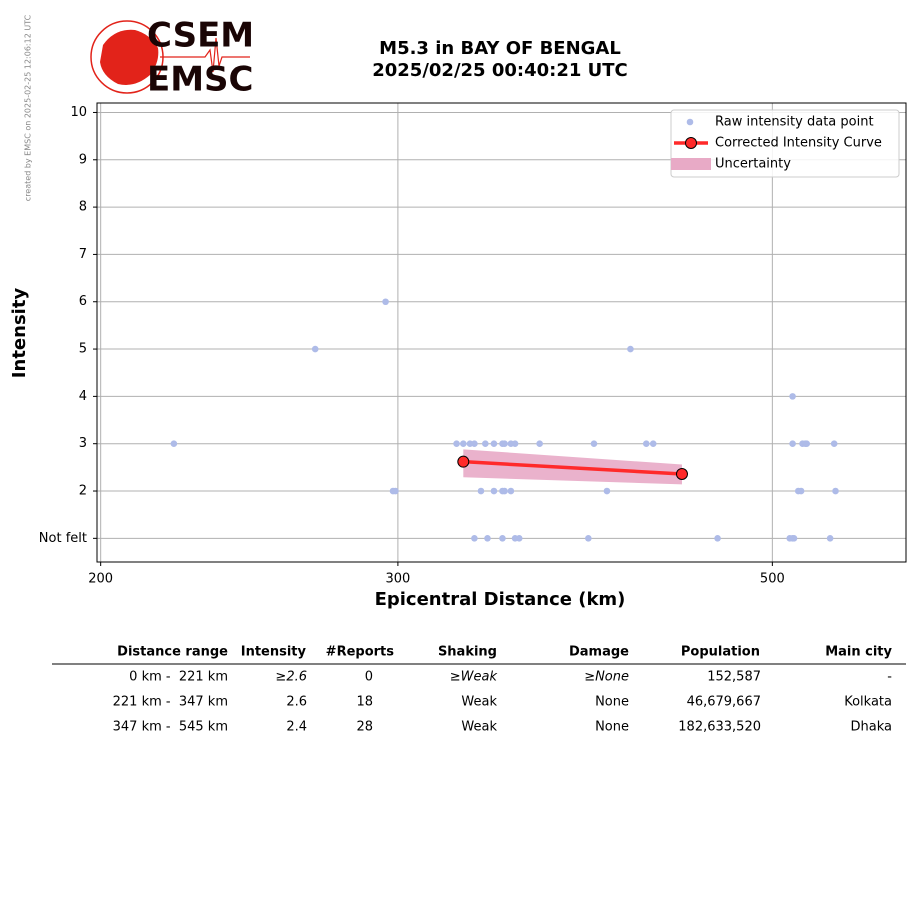 This screenshot has width=915, height=909. What do you see at coordinates (364, 702) in the screenshot?
I see `table-cell: 18` at bounding box center [364, 702].